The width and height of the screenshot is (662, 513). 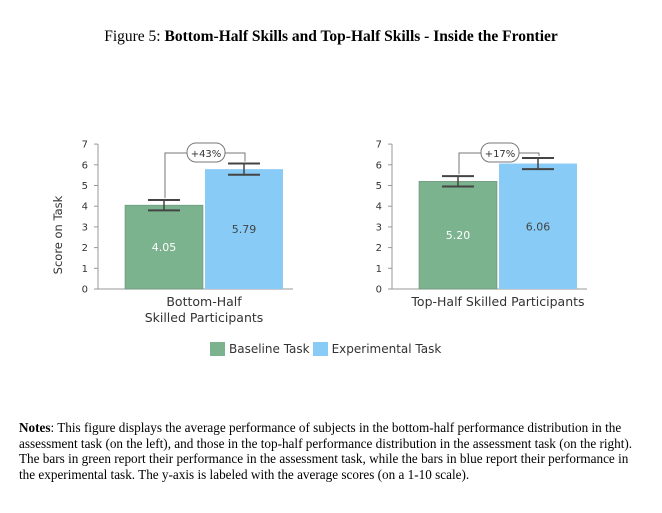 What do you see at coordinates (85, 248) in the screenshot?
I see `chart-1-y-tick-label: 2` at bounding box center [85, 248].